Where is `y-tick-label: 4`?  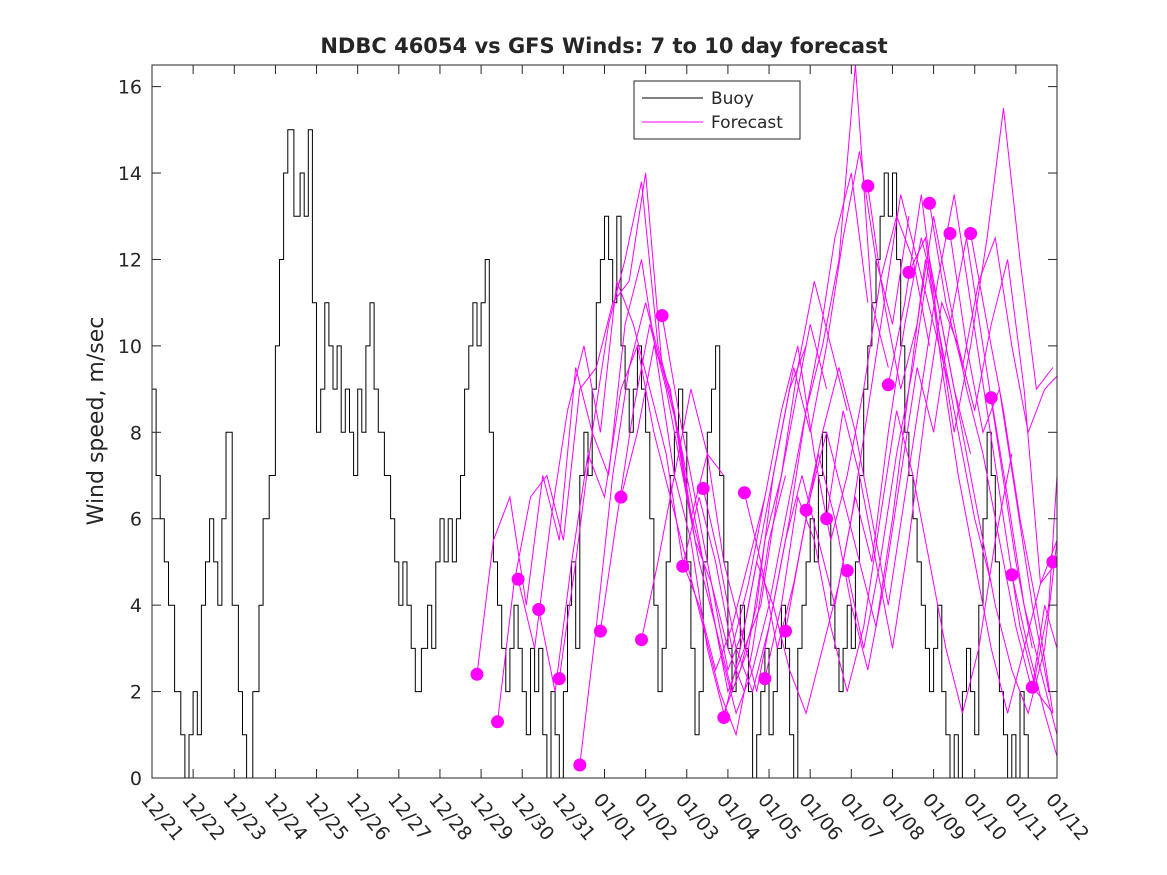
y-tick-label: 4 is located at coordinates (136, 606).